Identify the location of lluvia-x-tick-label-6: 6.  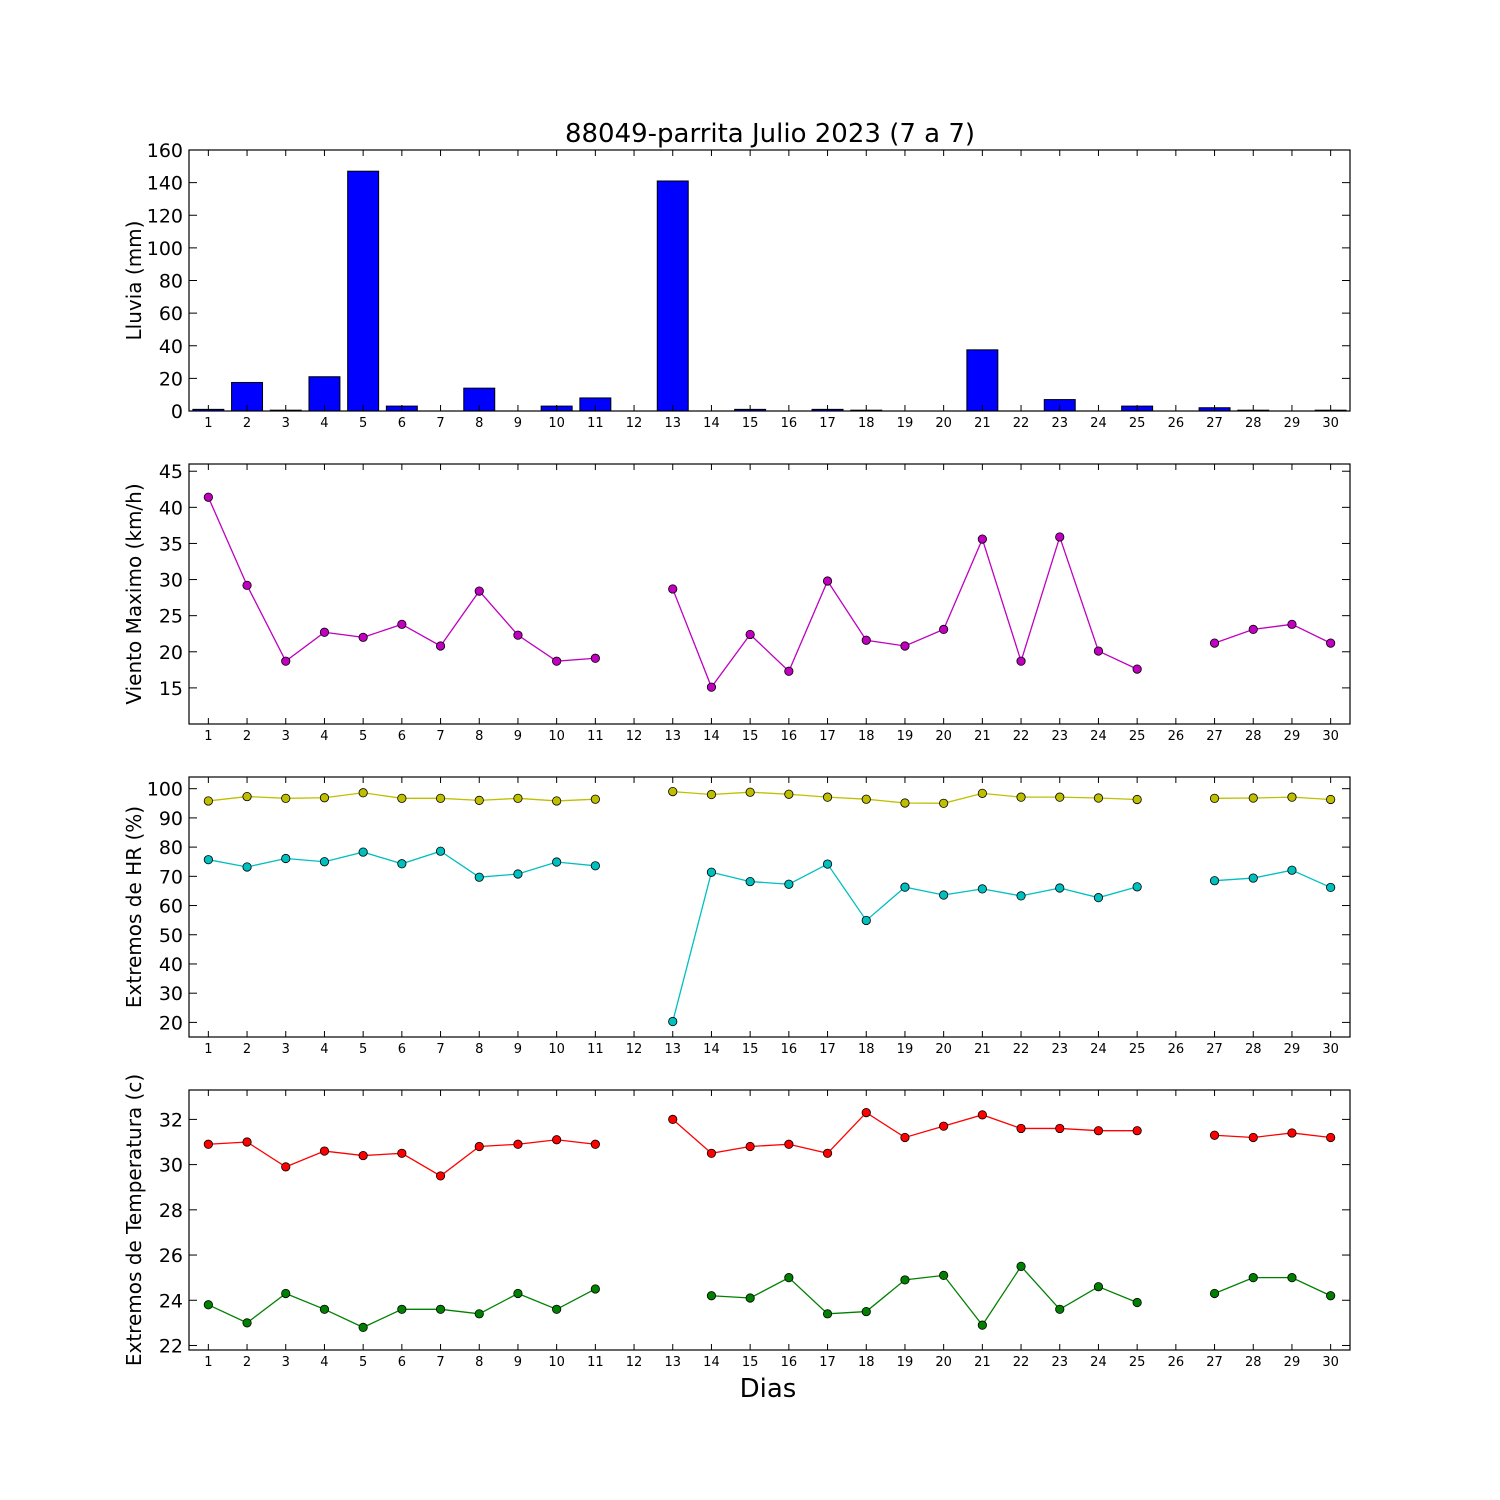
(402, 423).